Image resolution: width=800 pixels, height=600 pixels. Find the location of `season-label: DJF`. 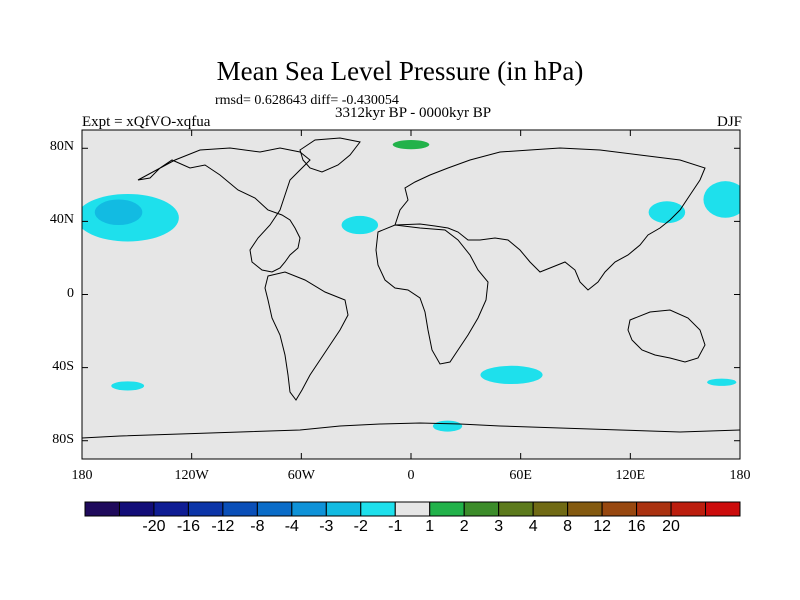

season-label: DJF is located at coordinates (729, 122).